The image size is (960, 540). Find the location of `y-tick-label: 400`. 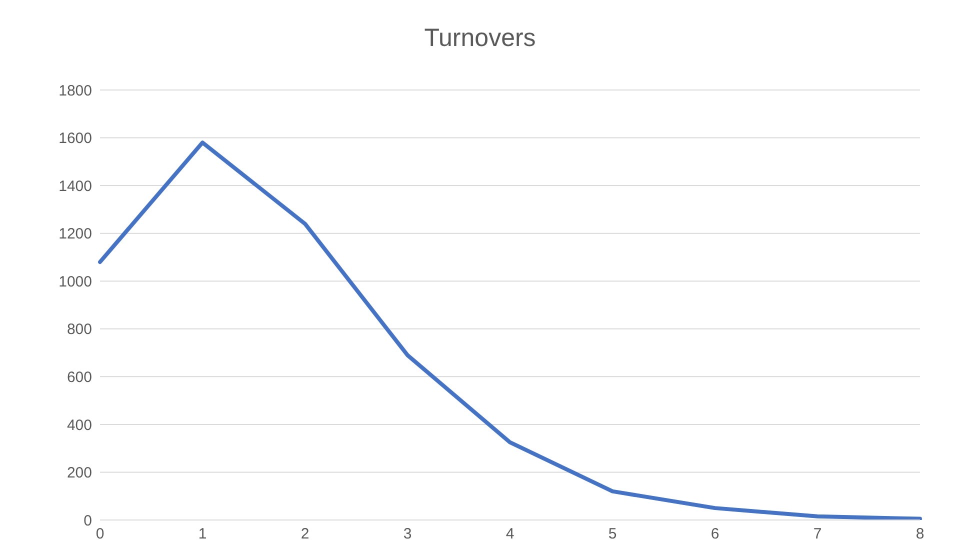

y-tick-label: 400 is located at coordinates (79, 425).